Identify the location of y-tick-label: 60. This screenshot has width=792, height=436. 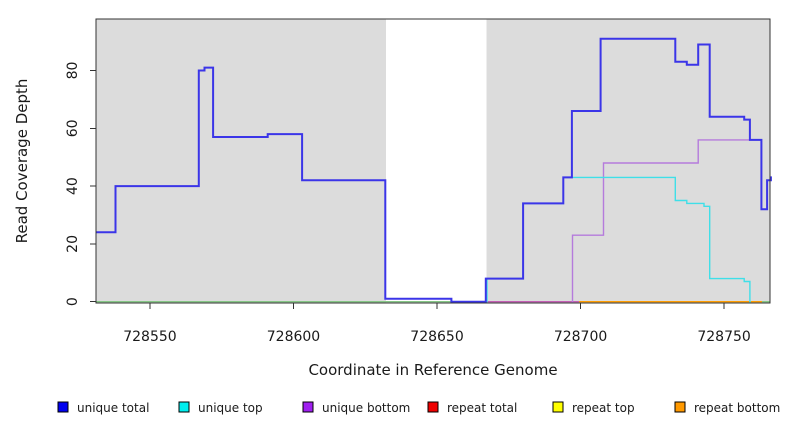
(73, 128).